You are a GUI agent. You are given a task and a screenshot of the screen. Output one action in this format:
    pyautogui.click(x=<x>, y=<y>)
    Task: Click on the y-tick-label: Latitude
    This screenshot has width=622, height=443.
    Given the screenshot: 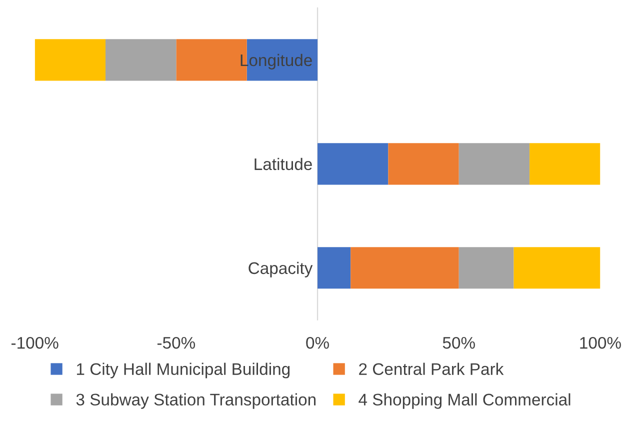 What is the action you would take?
    pyautogui.click(x=283, y=164)
    